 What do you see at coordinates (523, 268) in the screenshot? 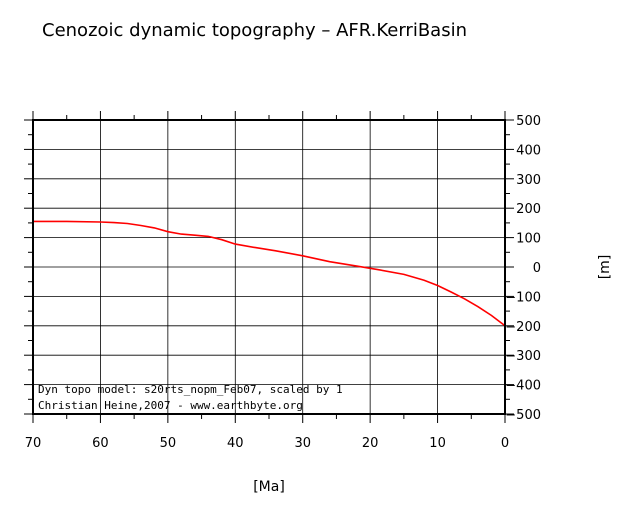
I see `y-tick-labels: 500 400 300 200 100 0 −100 −200 −300 −400 −500` at bounding box center [523, 268].